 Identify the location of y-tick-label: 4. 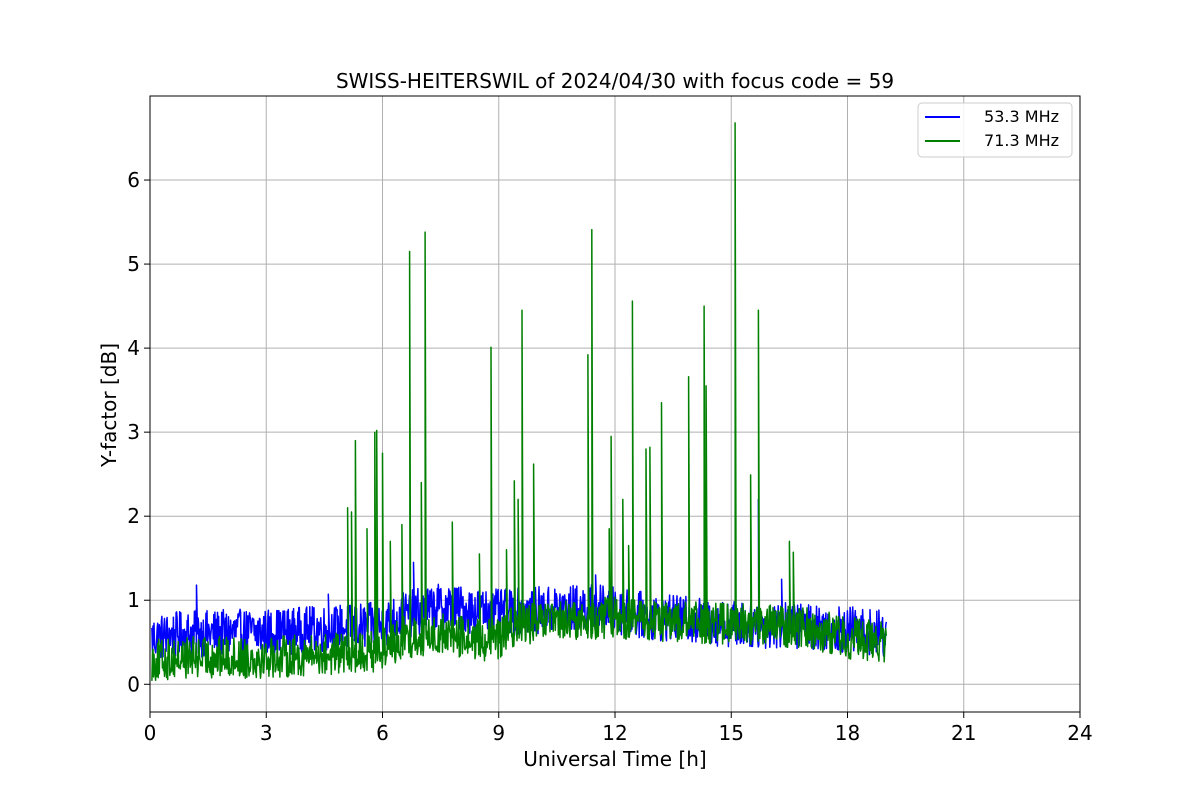
(133, 348).